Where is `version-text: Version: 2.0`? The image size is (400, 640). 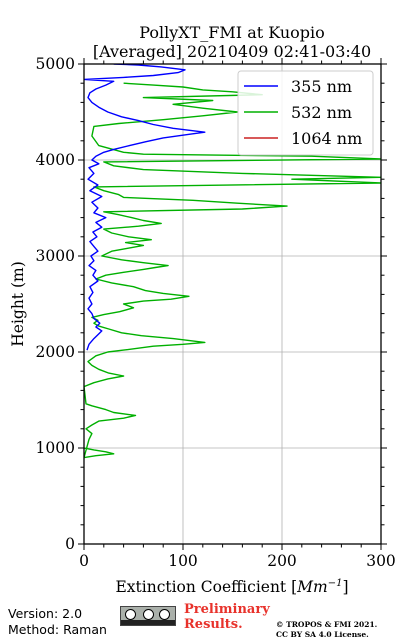
version-text: Version: 2.0 is located at coordinates (45, 613).